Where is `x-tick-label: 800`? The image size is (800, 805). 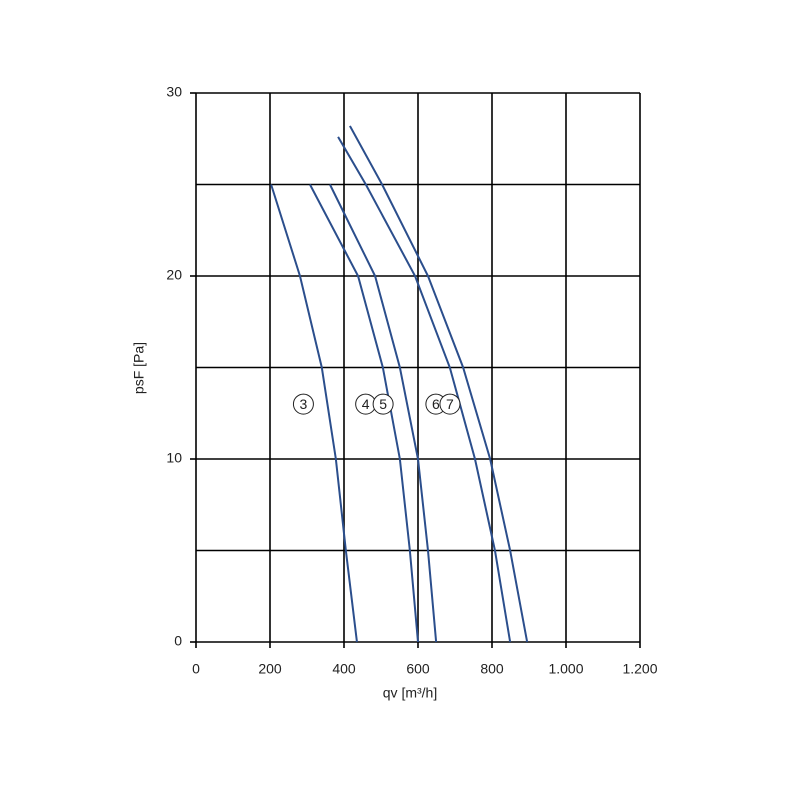 x-tick-label: 800 is located at coordinates (492, 669).